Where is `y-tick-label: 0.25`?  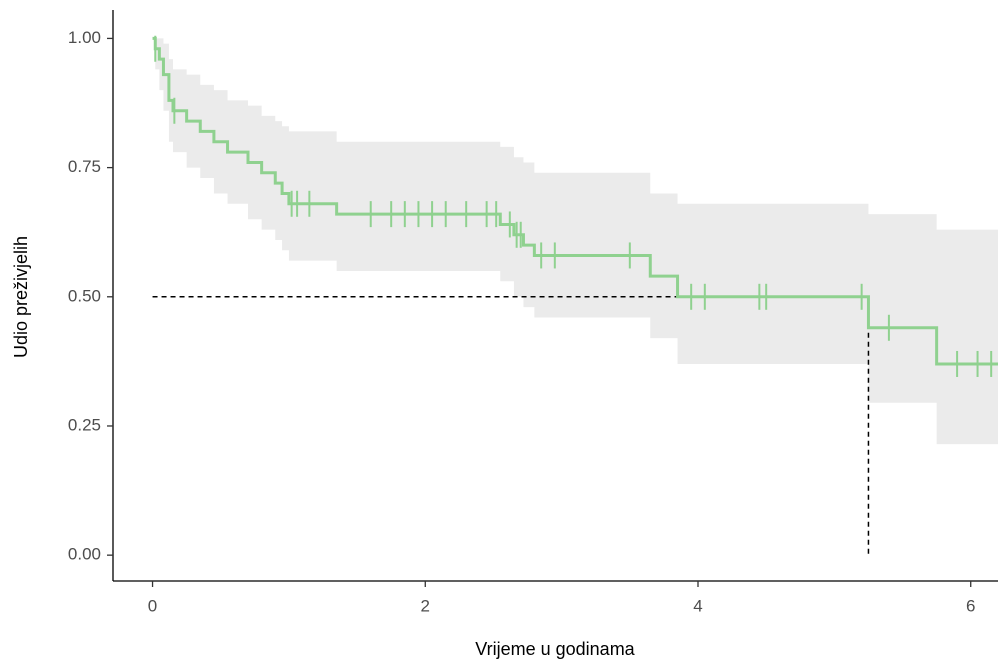
y-tick-label: 0.25 is located at coordinates (84, 424).